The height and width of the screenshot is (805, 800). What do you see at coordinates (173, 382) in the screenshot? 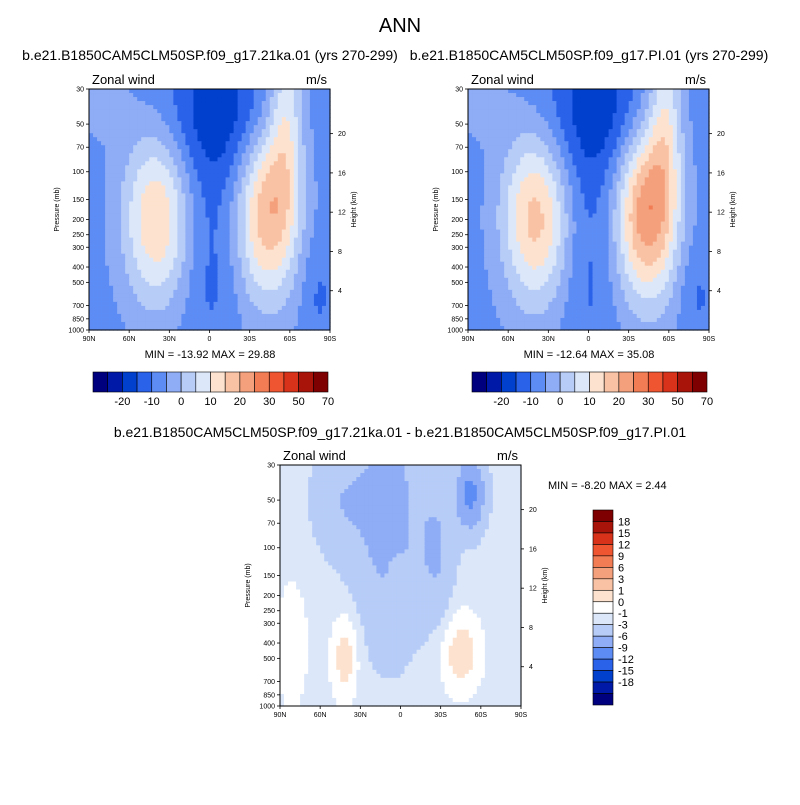
I see `colorbar-swatch` at bounding box center [173, 382].